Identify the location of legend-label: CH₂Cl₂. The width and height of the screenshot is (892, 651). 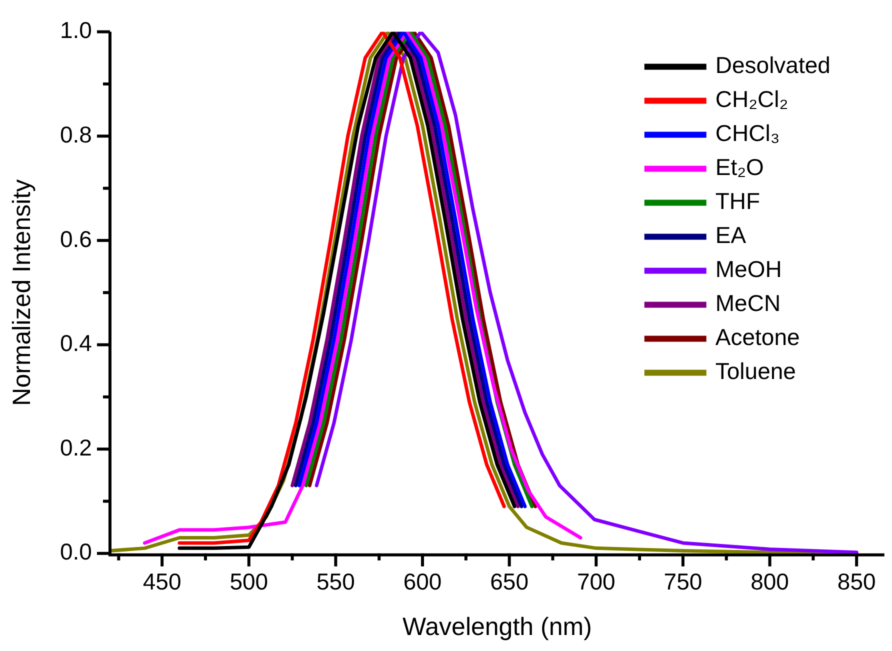
(751, 99).